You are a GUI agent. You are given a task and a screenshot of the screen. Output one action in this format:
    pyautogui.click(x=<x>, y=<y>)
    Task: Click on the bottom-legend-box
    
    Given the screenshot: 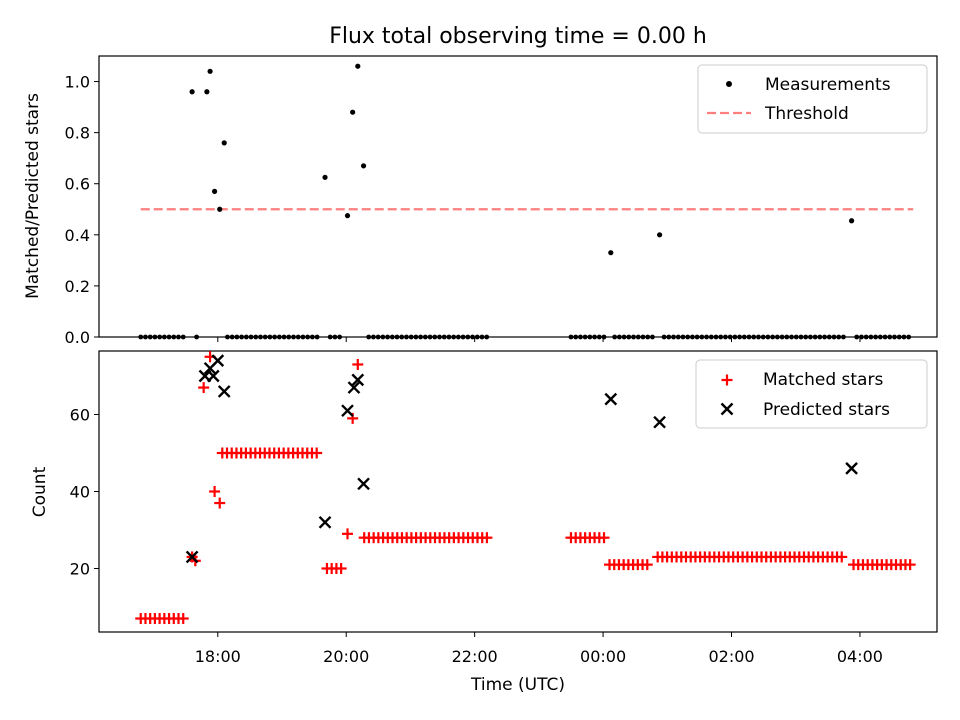 What is the action you would take?
    pyautogui.click(x=811, y=394)
    